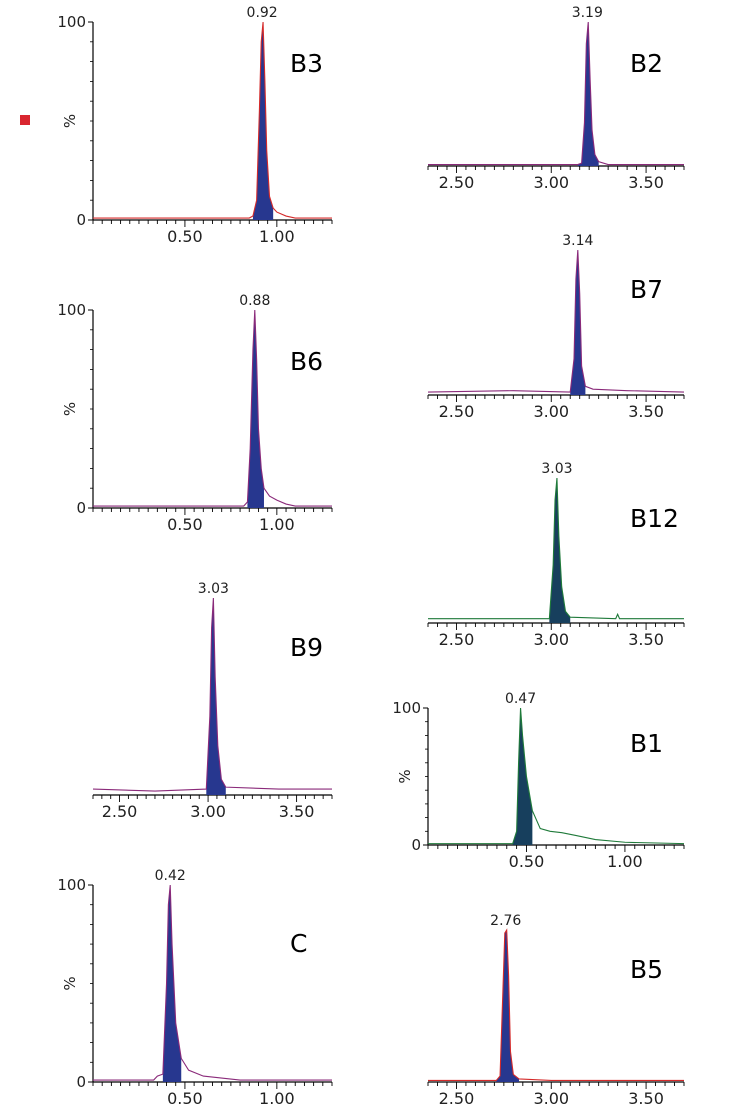  What do you see at coordinates (587, 13) in the screenshot?
I see `peak-rt-label: 3.19` at bounding box center [587, 13].